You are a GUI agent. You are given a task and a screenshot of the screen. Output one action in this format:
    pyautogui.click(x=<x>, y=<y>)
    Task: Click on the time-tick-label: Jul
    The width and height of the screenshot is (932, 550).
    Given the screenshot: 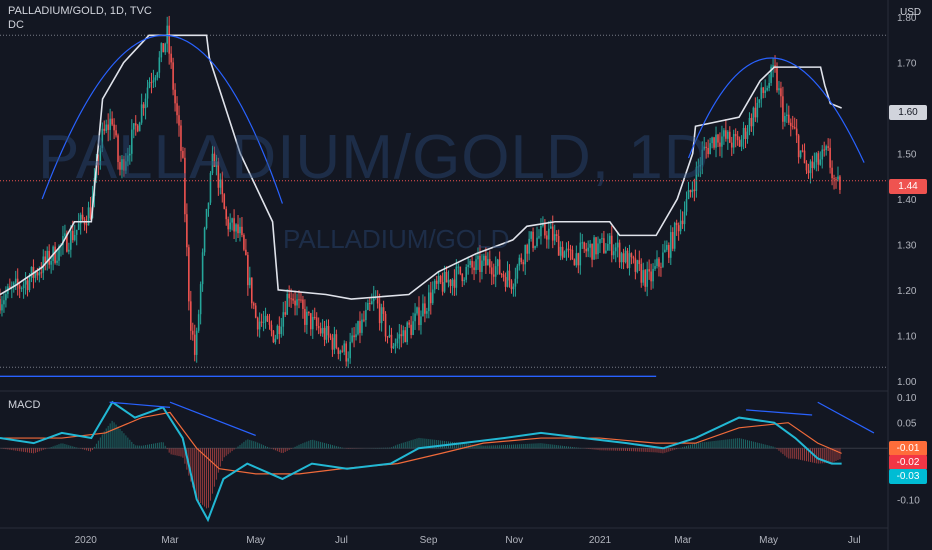 What is the action you would take?
    pyautogui.click(x=854, y=540)
    